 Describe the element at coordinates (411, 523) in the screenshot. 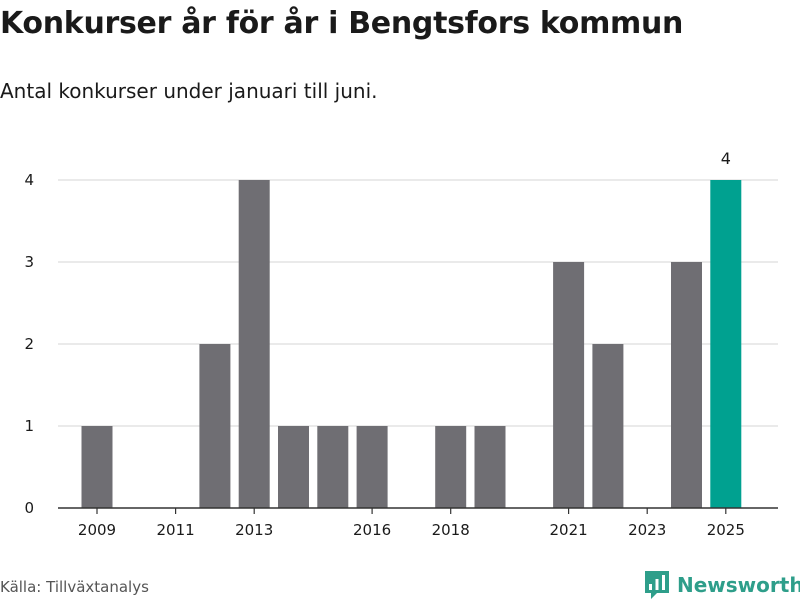

I see `x-axis-ticks: 2009 2011 2013 2016 2018 2021 2023 2025` at that location.